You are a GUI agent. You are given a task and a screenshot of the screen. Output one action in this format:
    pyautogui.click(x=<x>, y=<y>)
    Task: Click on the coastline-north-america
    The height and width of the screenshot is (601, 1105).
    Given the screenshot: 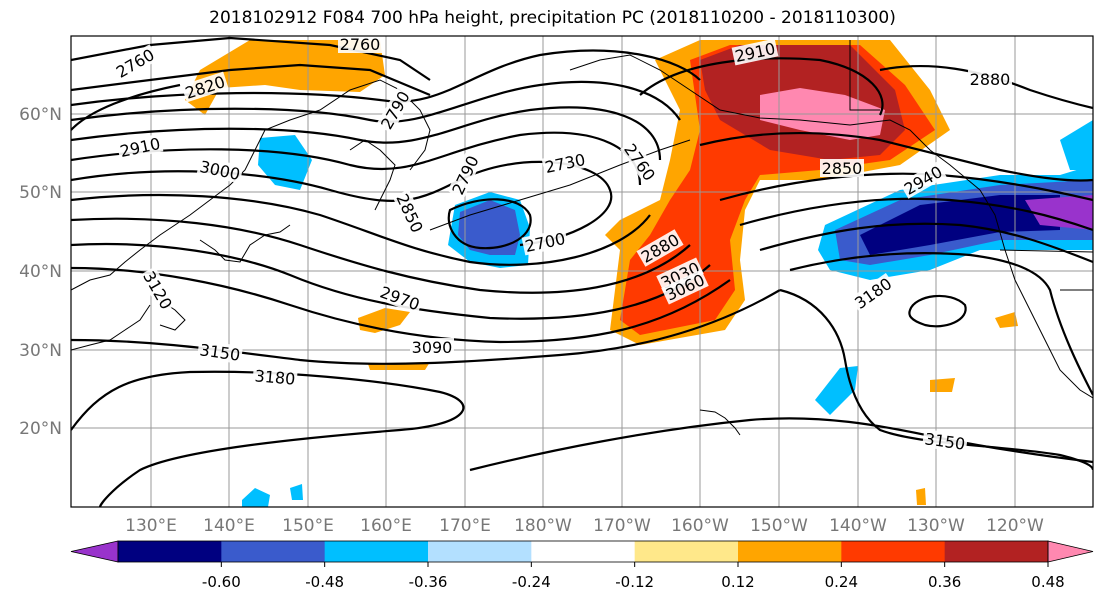 What is the action you would take?
    pyautogui.click(x=1036, y=294)
    